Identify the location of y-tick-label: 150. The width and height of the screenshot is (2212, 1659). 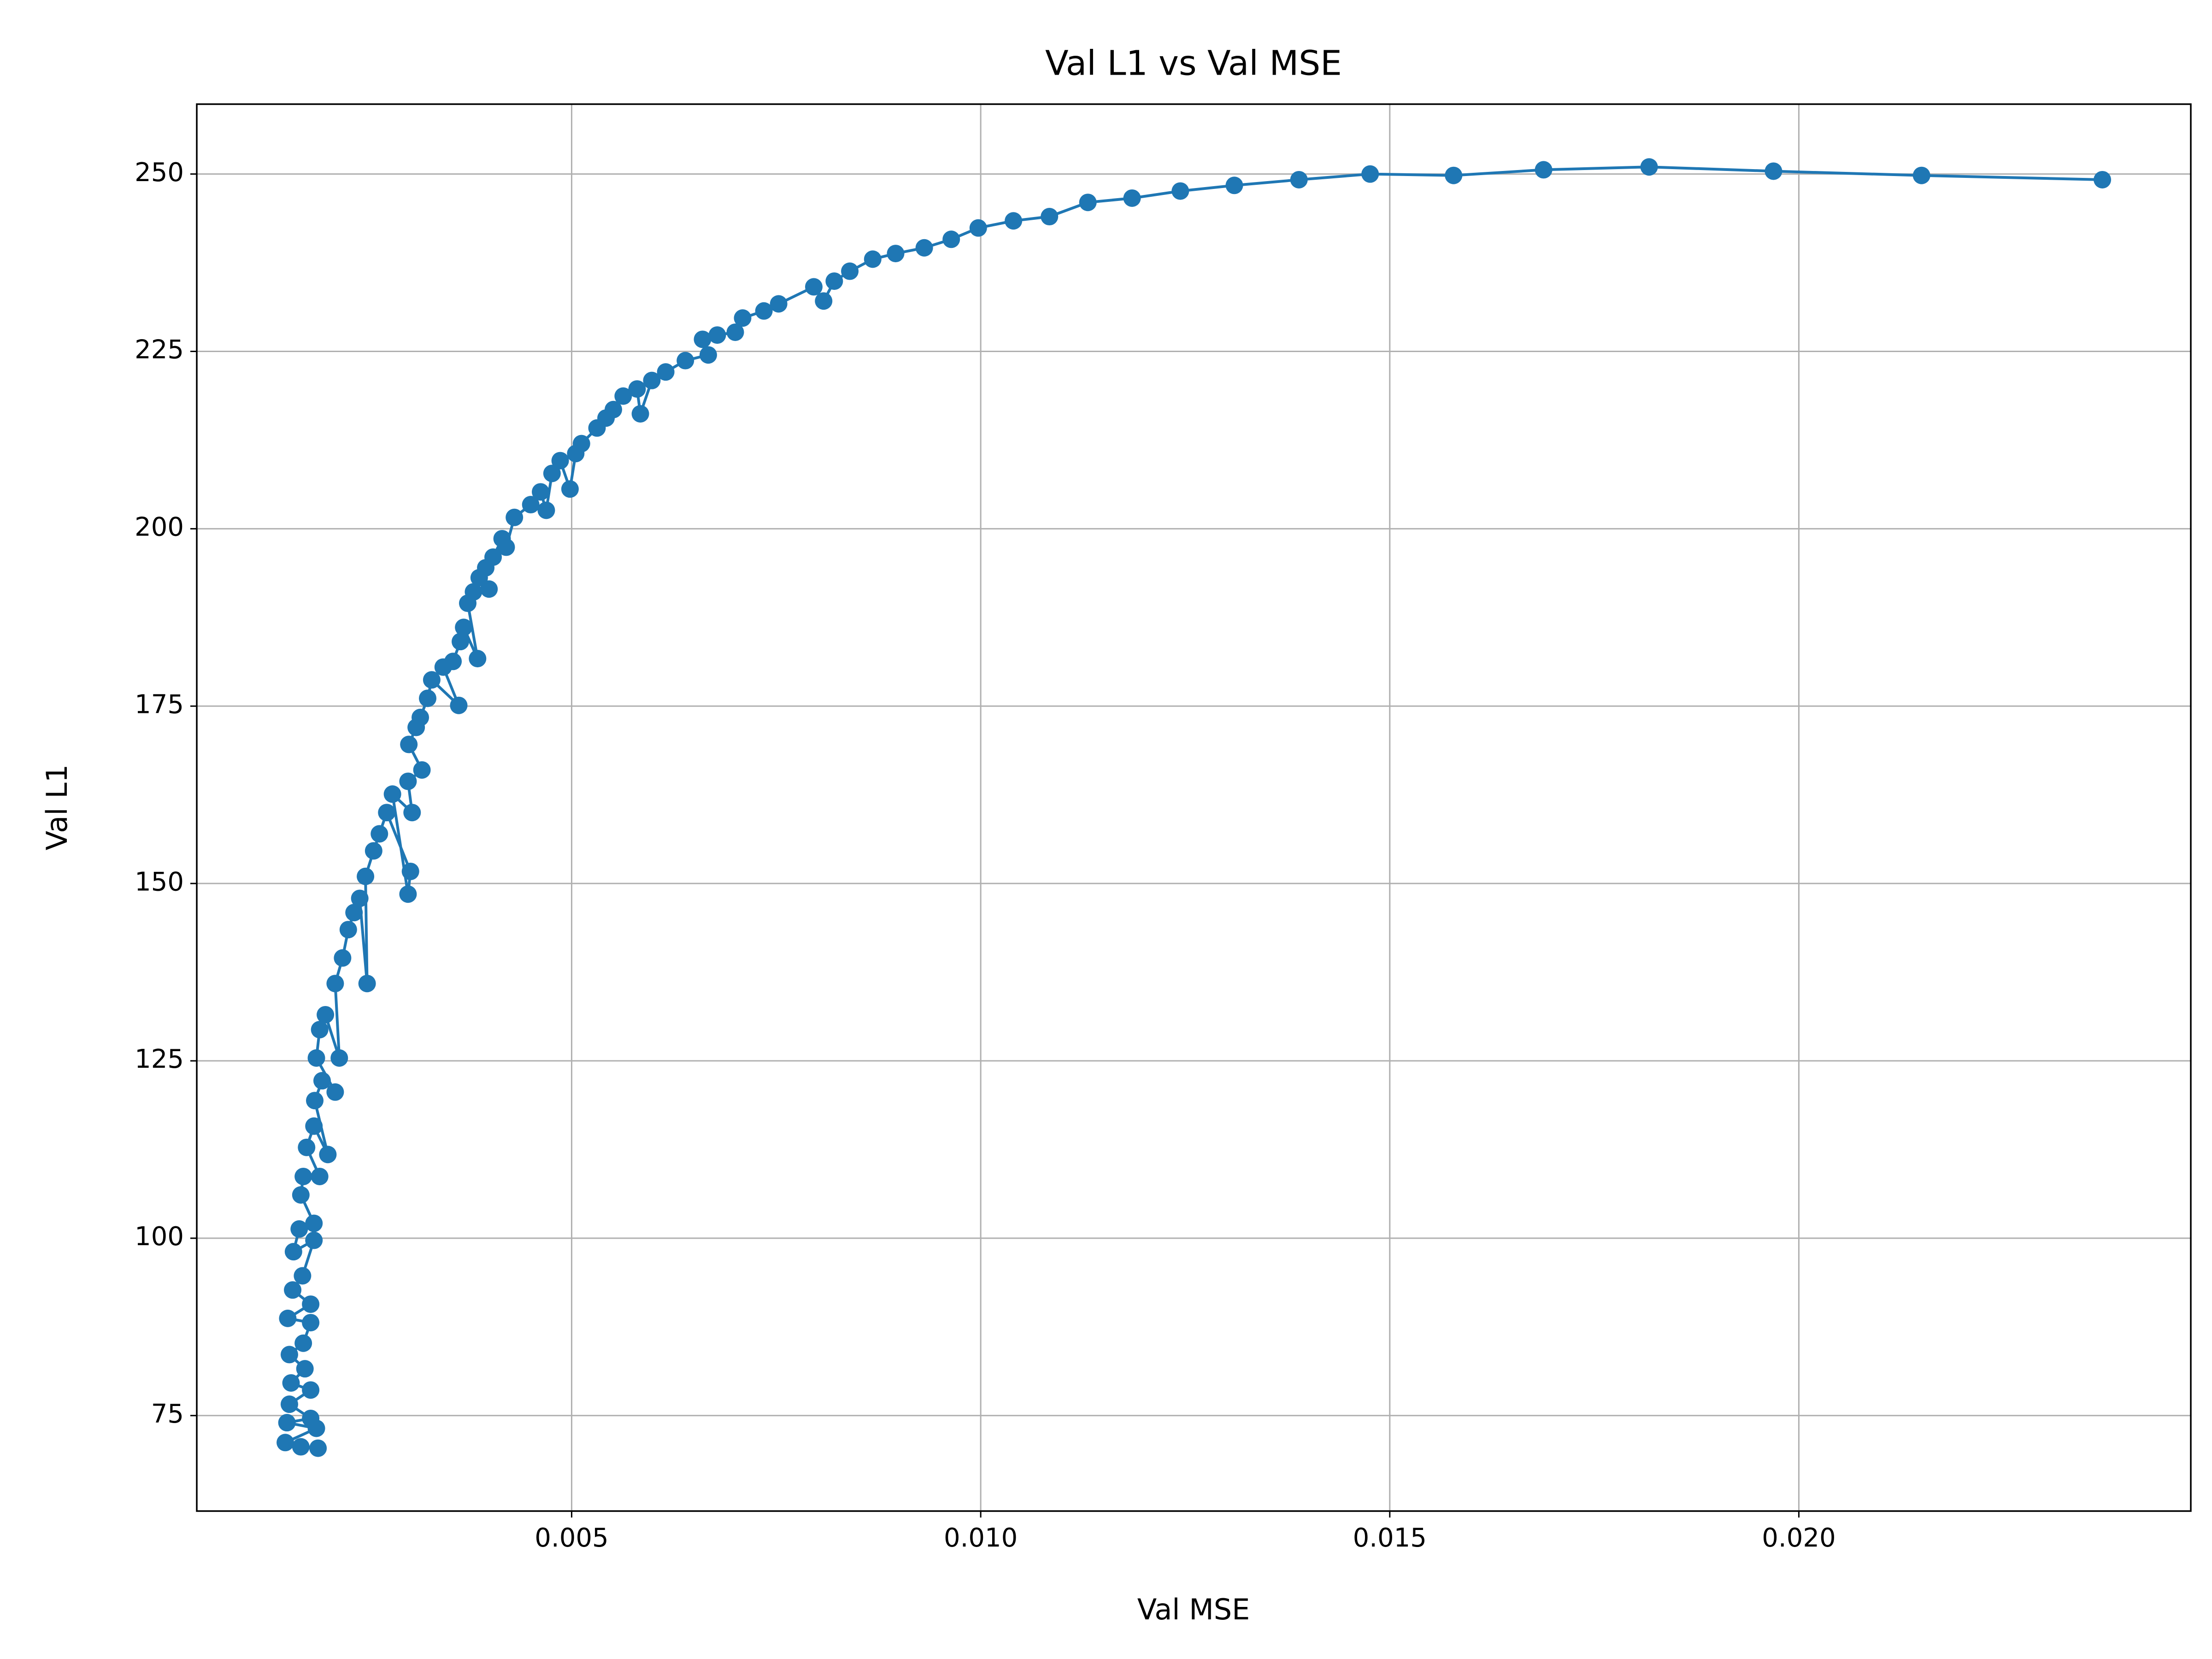
(159, 882).